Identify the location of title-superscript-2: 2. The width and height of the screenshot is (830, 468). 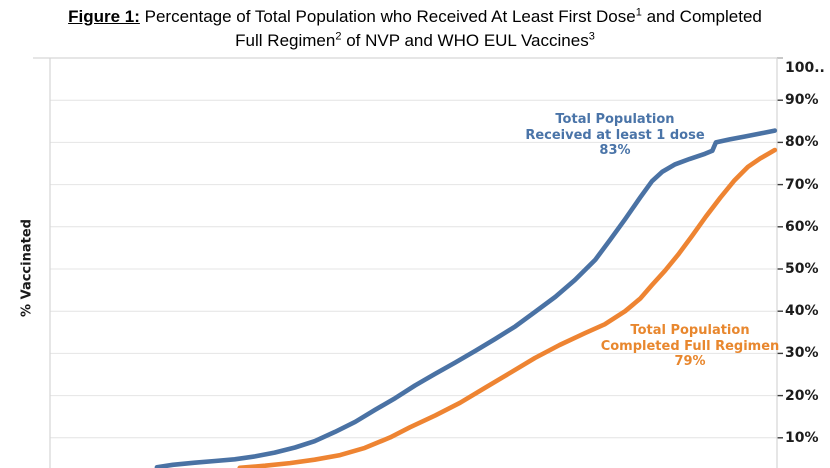
(338, 36).